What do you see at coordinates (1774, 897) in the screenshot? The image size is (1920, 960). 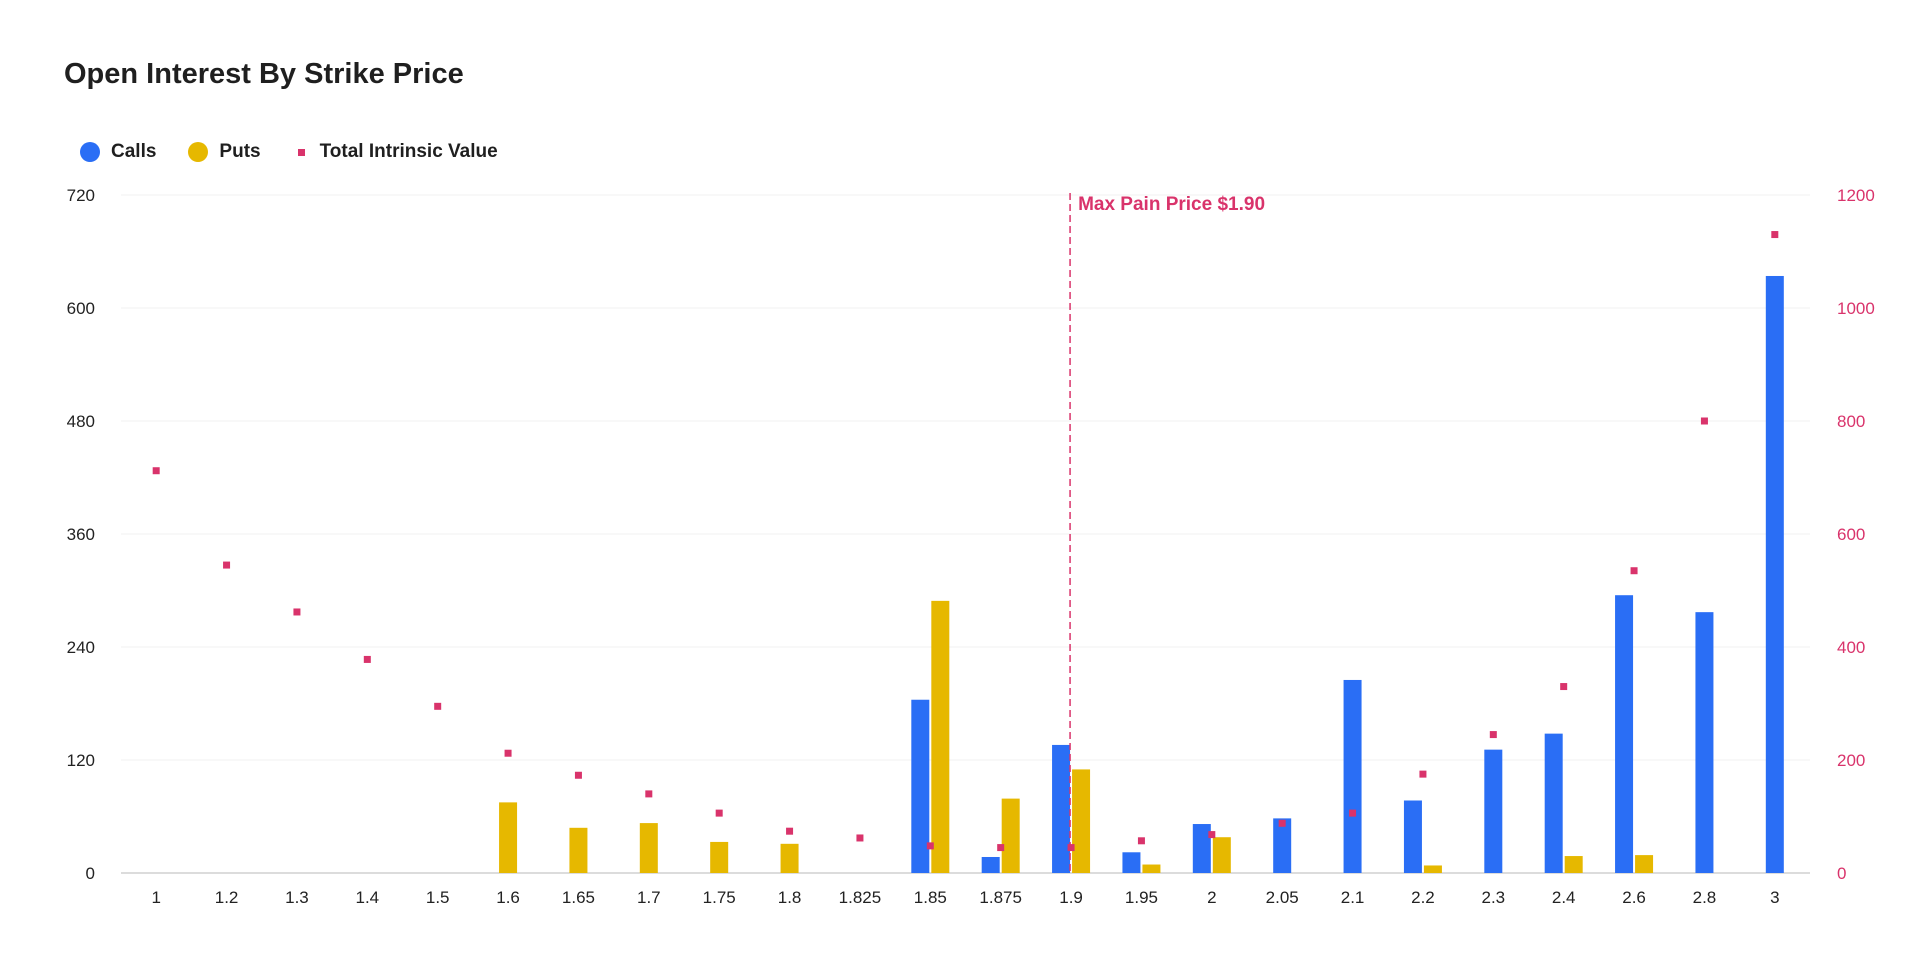 I see `x-tick-label: 3` at bounding box center [1774, 897].